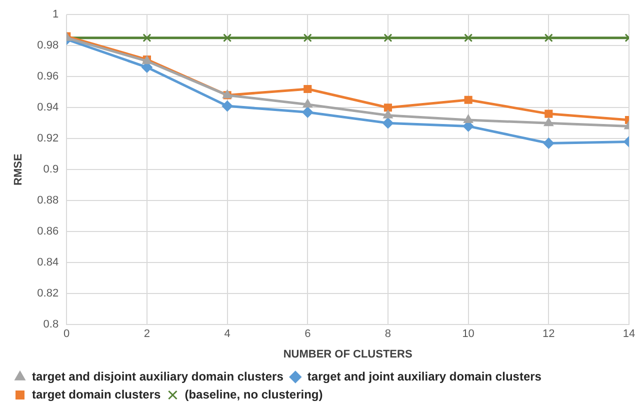 The height and width of the screenshot is (415, 641). I want to click on y-tick-label: 0.98, so click(48, 46).